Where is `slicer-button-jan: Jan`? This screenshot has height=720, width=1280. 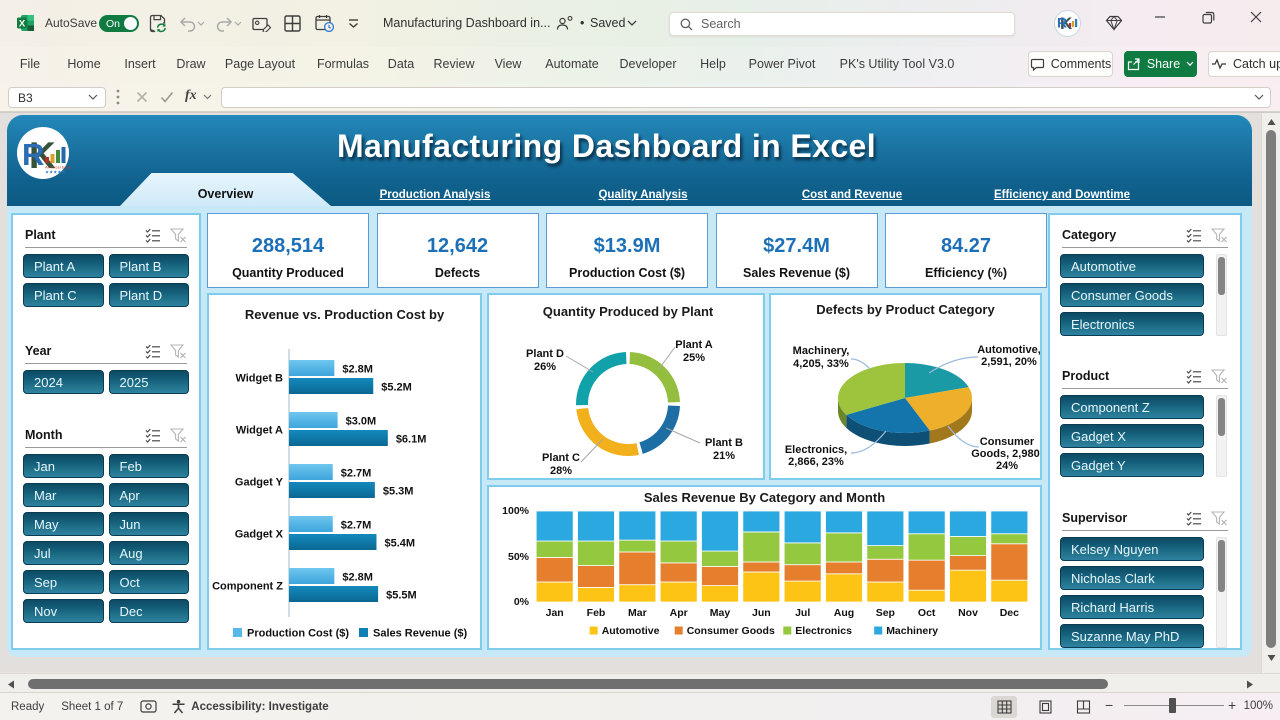 slicer-button-jan: Jan is located at coordinates (63, 466).